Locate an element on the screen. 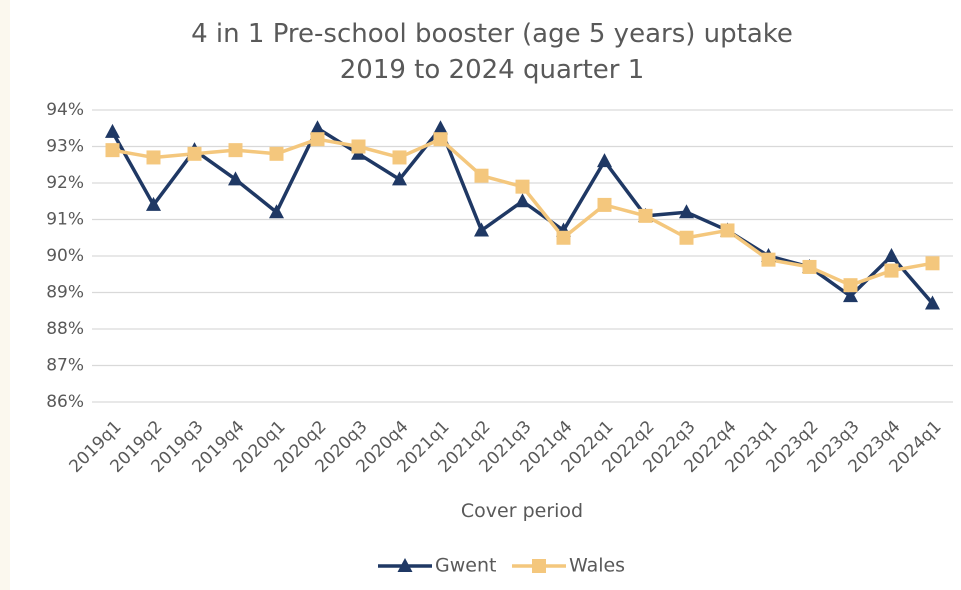  y-tick-label: 86% is located at coordinates (65, 402).